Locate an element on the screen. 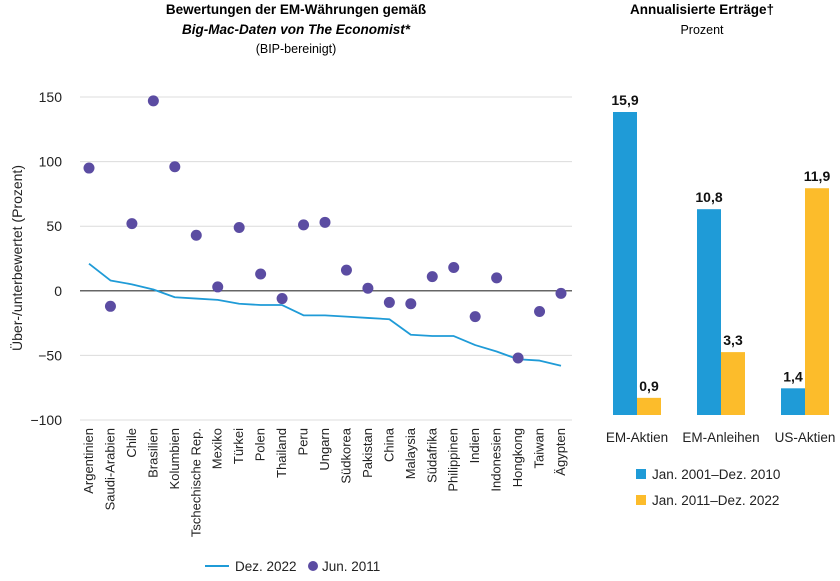 This screenshot has height=581, width=840. legend-label-2011-2022: Jan. 2011–Dez. 2022 is located at coordinates (715, 500).